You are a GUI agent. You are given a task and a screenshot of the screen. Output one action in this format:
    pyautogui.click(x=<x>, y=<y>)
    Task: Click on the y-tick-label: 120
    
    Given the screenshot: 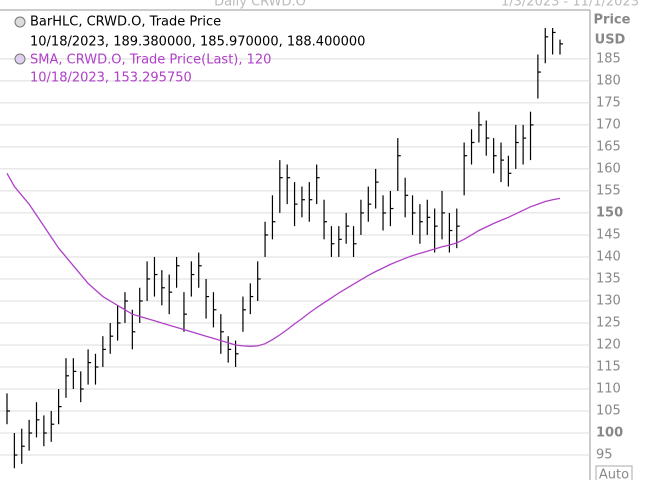 What is the action you would take?
    pyautogui.click(x=608, y=344)
    